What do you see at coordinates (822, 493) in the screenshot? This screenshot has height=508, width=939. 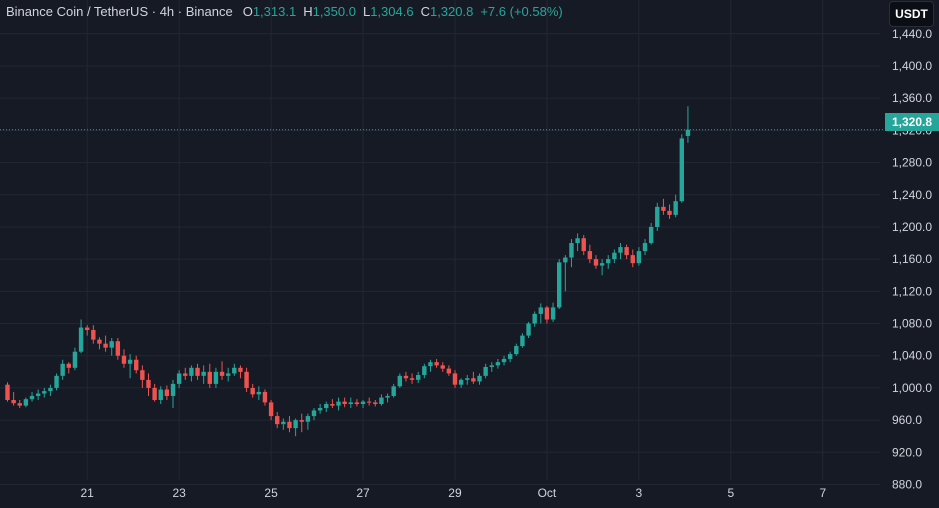 I see `x-tick-label: 7` at bounding box center [822, 493].